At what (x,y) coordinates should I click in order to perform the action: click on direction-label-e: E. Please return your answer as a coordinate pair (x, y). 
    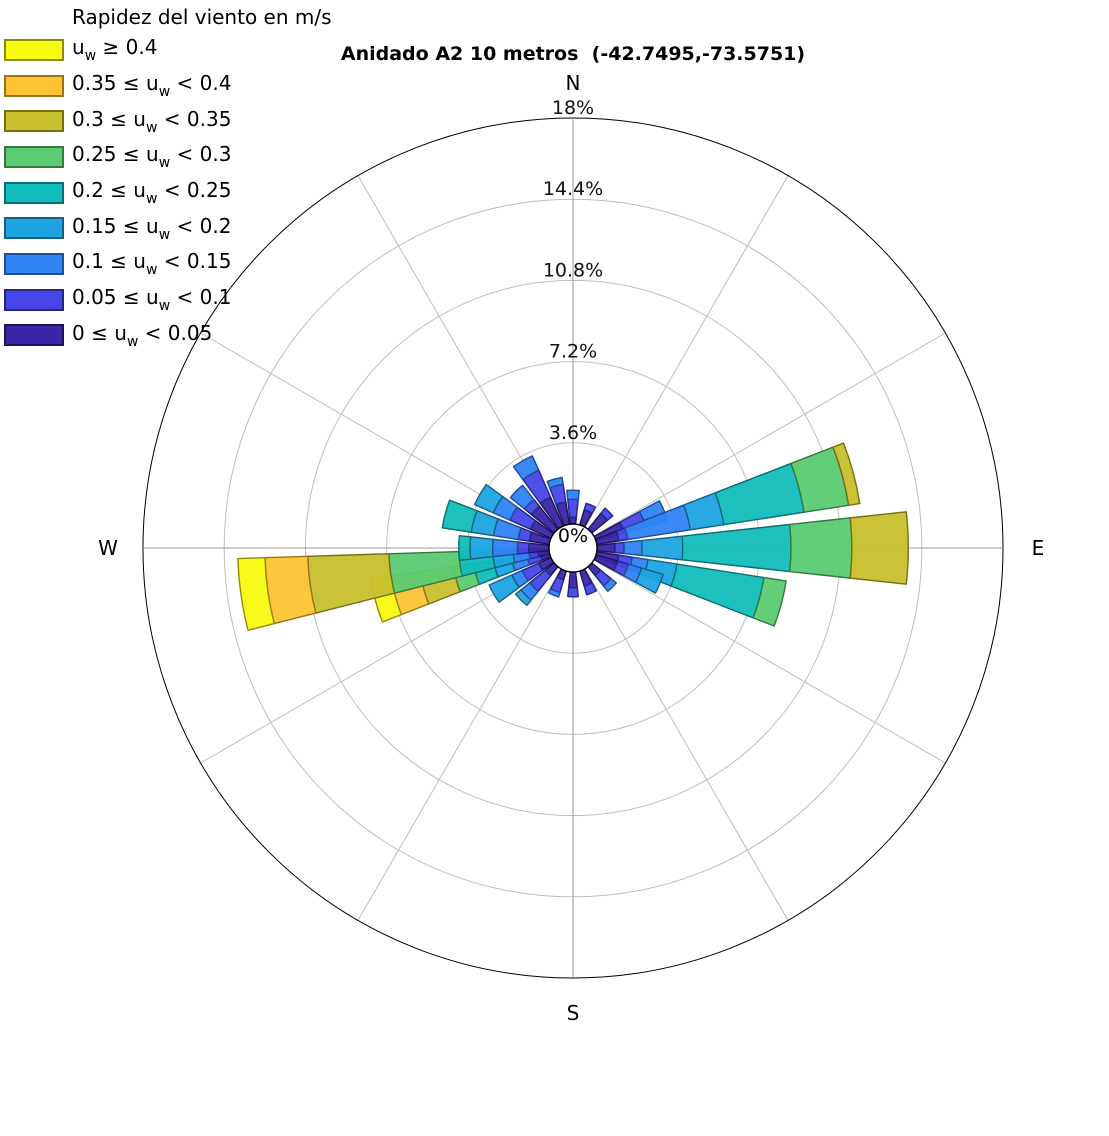
    Looking at the image, I should click on (1038, 548).